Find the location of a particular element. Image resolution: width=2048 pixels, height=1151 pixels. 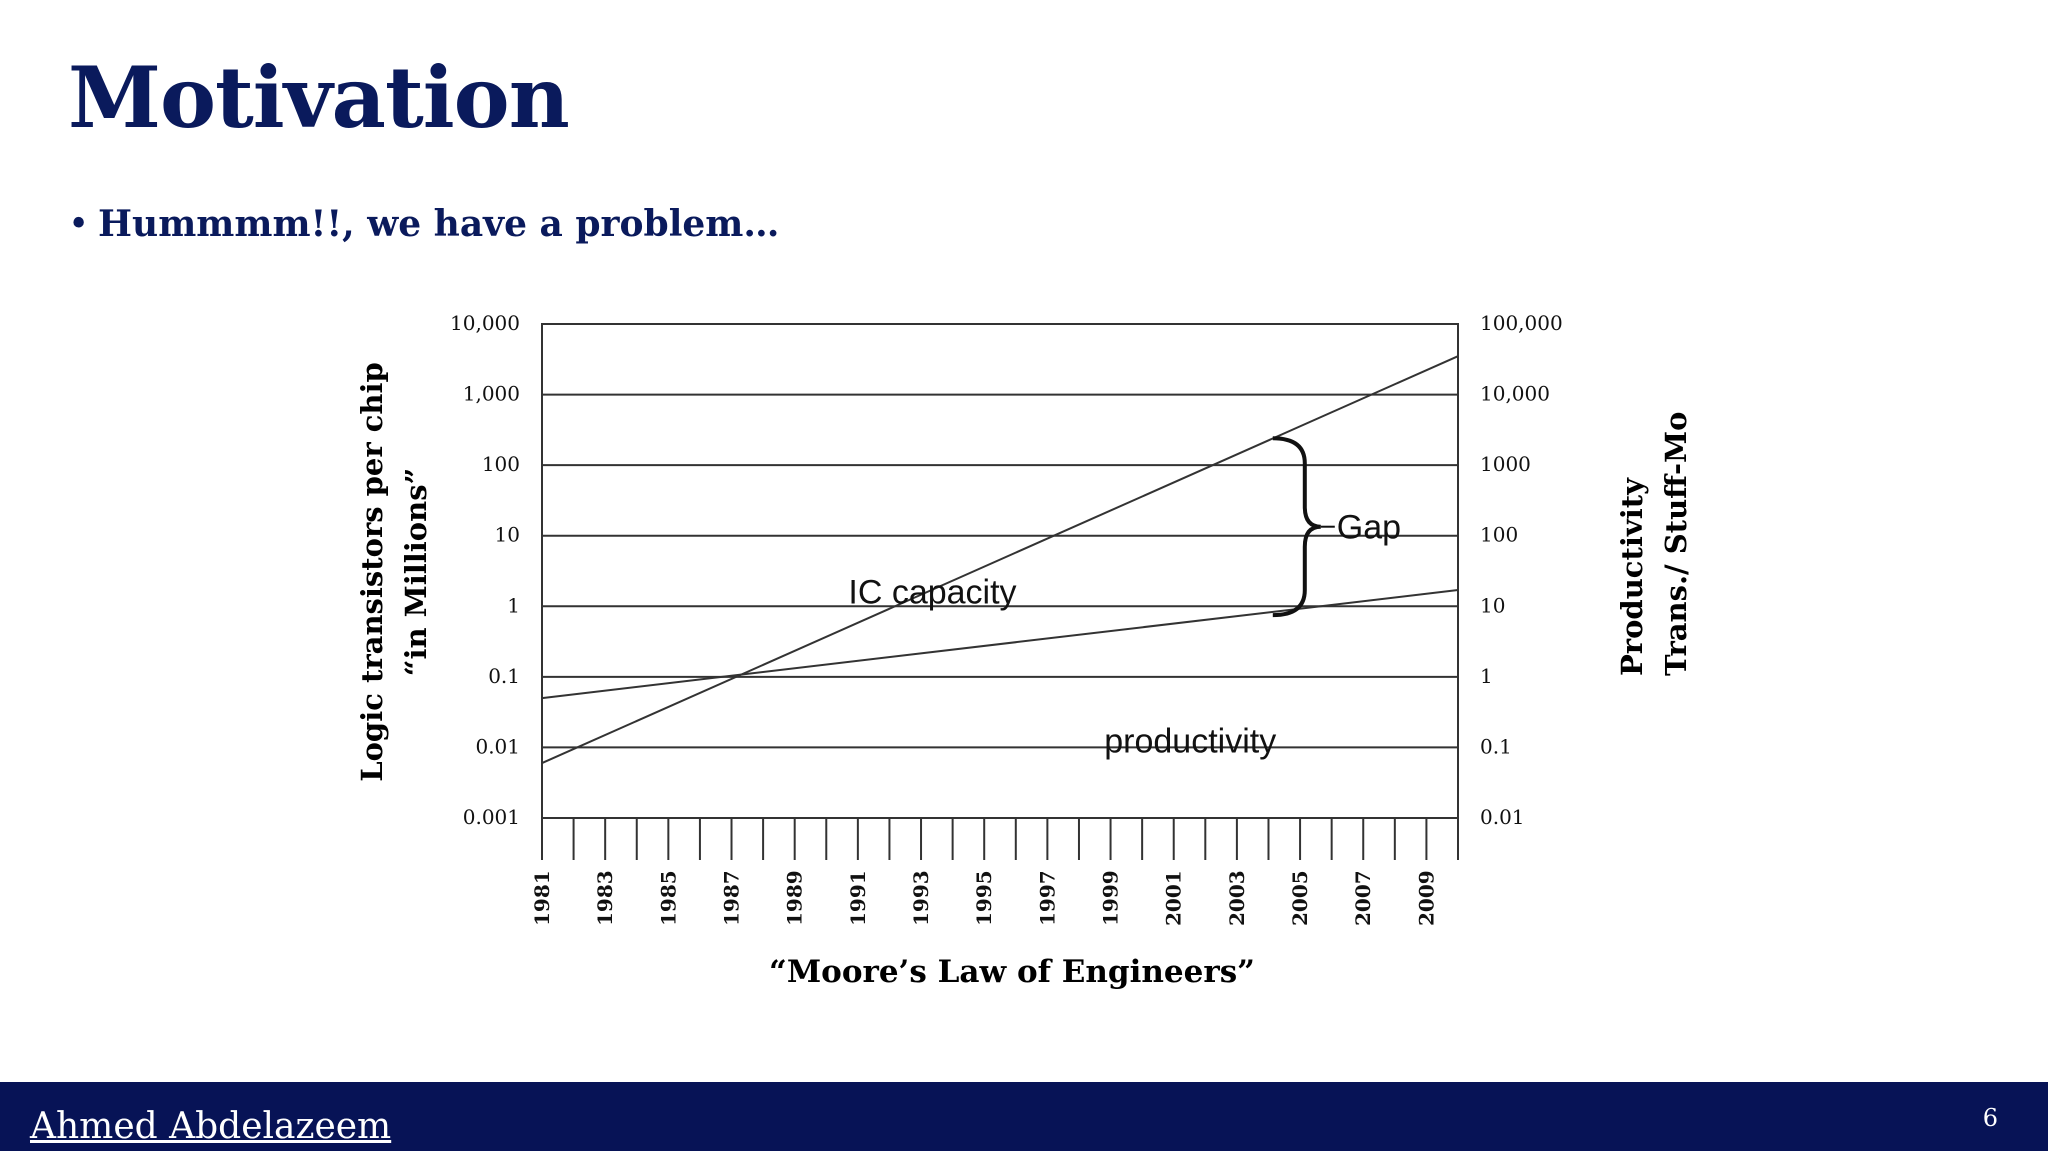

x-tick-label: 2005 is located at coordinates (1300, 898).